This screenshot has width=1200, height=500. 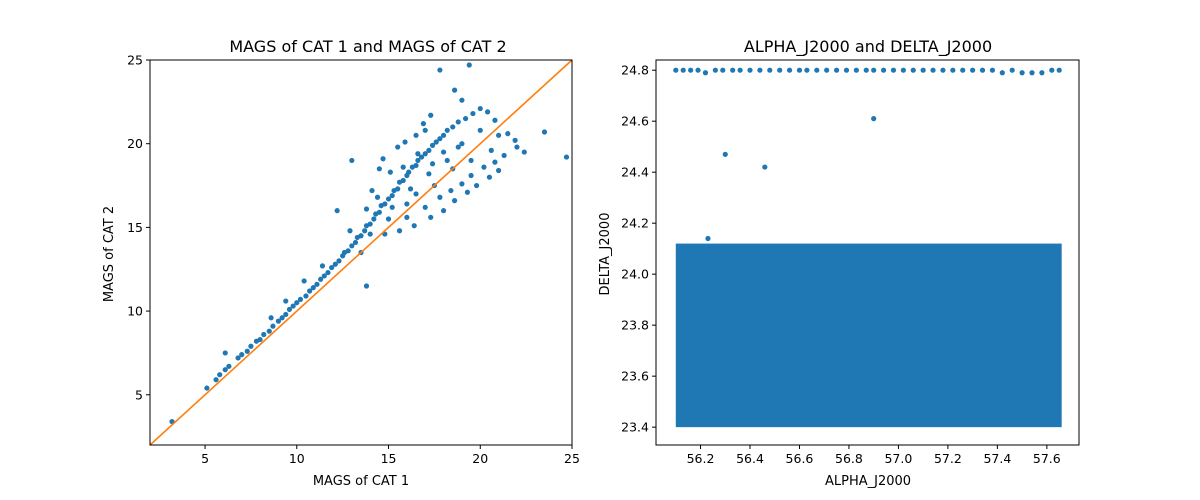 What do you see at coordinates (868, 335) in the screenshot?
I see `dense-field-band` at bounding box center [868, 335].